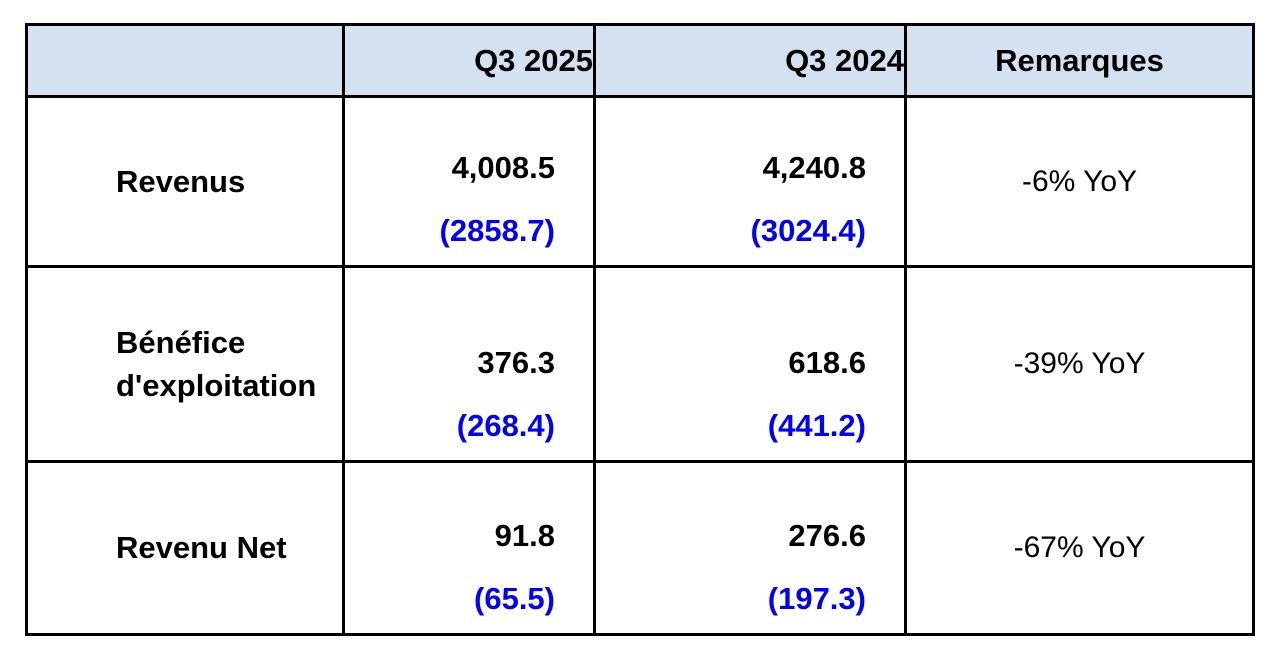 This screenshot has width=1278, height=656. Describe the element at coordinates (1079, 364) in the screenshot. I see `remark-value: -39% YoY` at that location.